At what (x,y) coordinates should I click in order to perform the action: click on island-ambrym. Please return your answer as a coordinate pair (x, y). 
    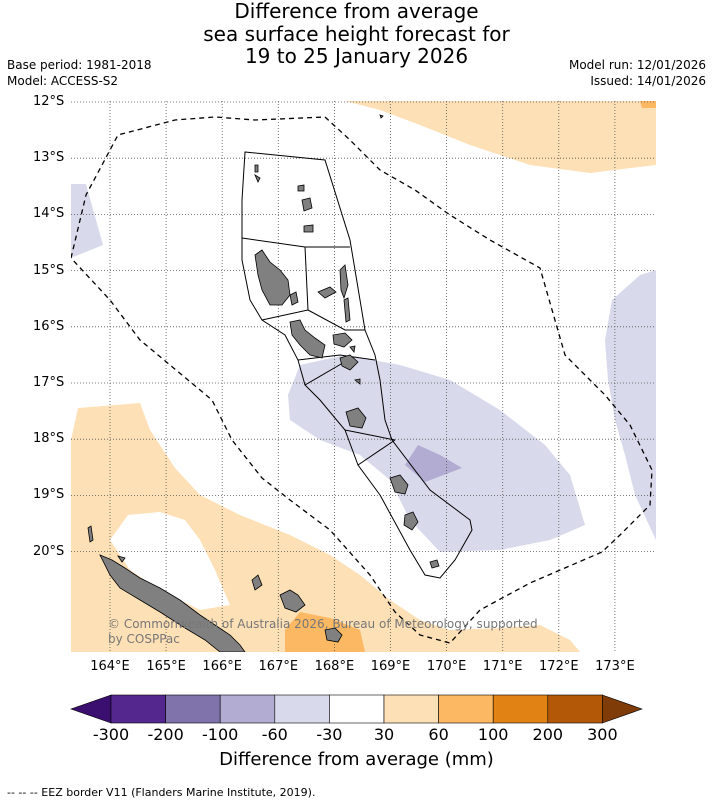
    Looking at the image, I should click on (342, 340).